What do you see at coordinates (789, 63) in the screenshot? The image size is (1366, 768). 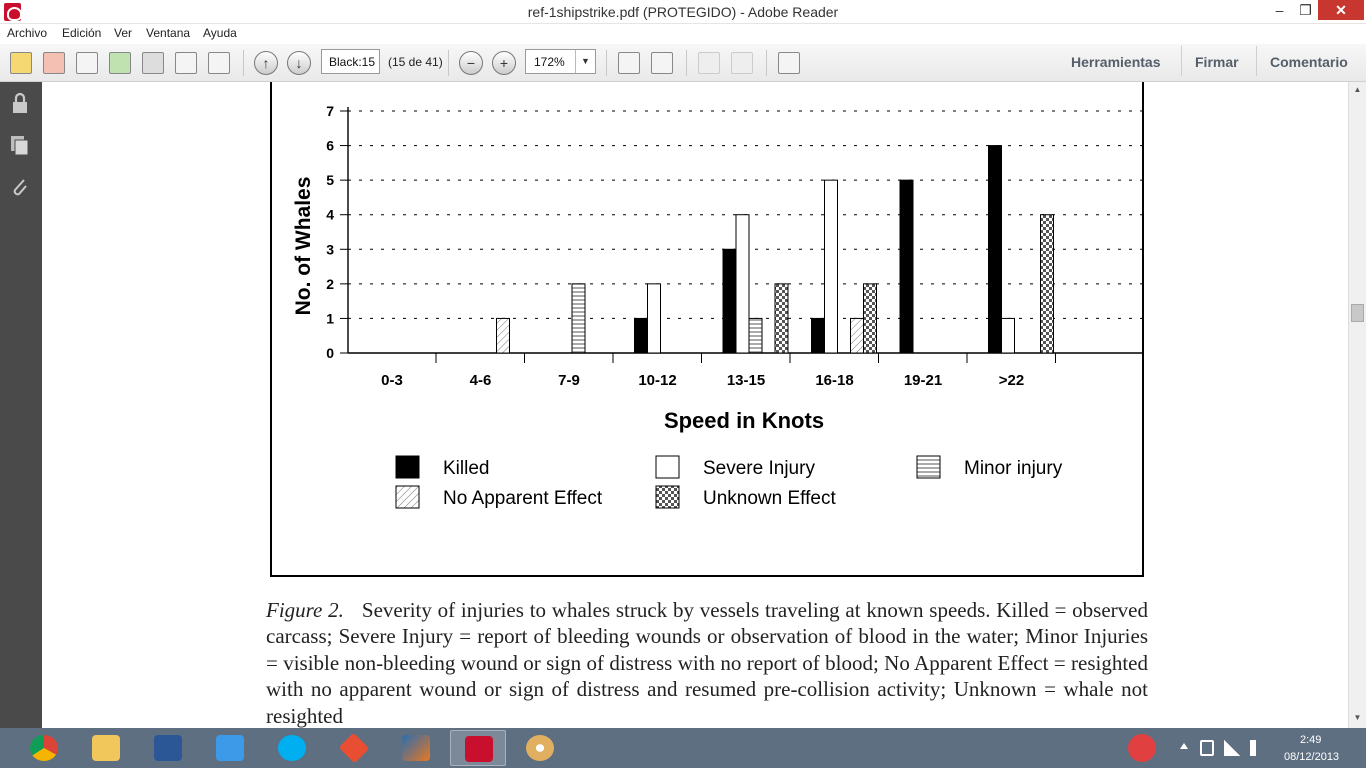 I see `fullscreen-icon` at bounding box center [789, 63].